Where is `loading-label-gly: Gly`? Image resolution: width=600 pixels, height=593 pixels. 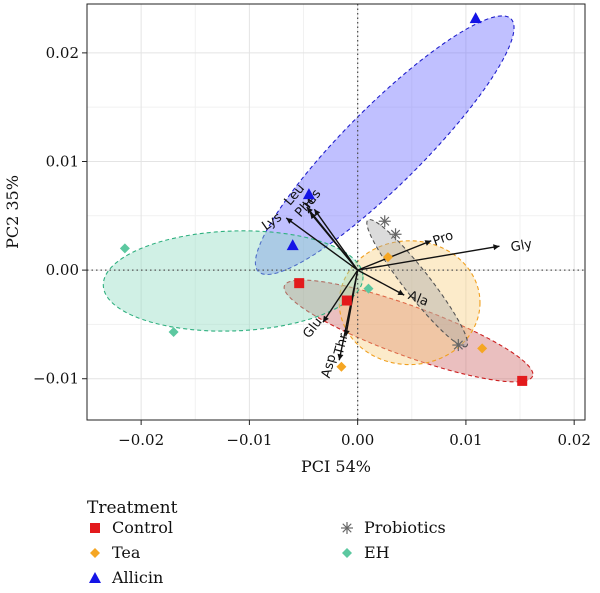
loading-label-gly: Gly is located at coordinates (522, 246).